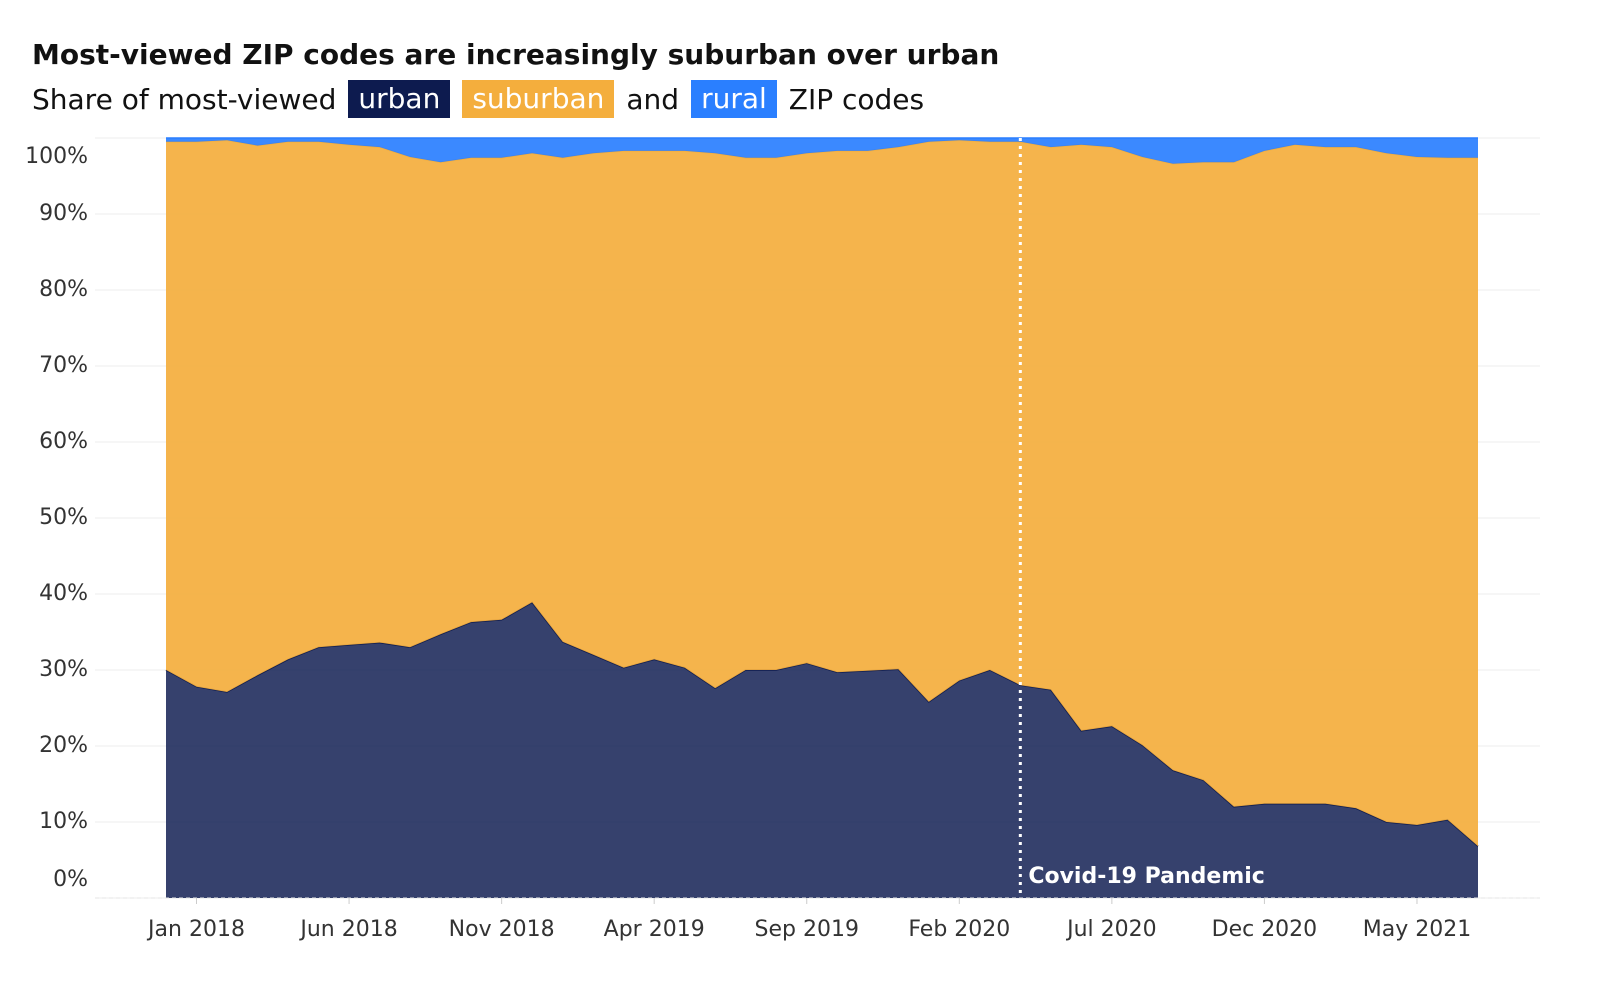  What do you see at coordinates (807, 929) in the screenshot?
I see `x-tick-label: Sep 2019` at bounding box center [807, 929].